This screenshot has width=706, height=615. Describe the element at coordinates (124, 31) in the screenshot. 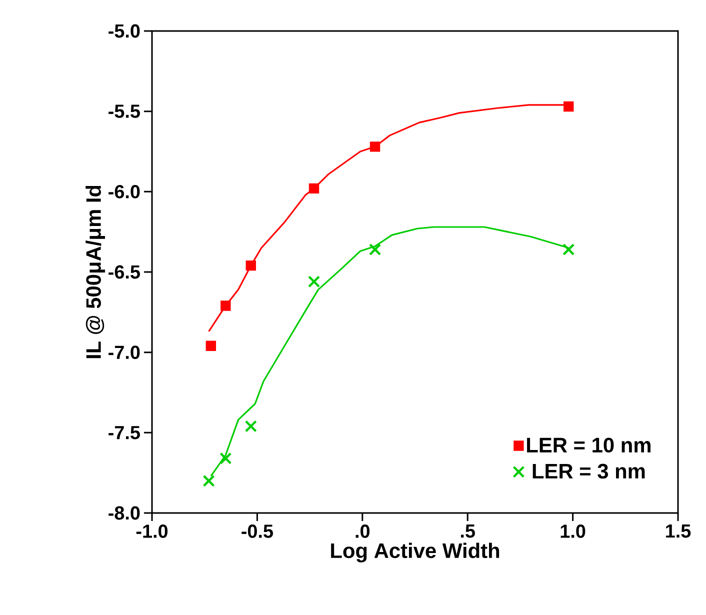

I see `y-tick-label: -5.0` at that location.